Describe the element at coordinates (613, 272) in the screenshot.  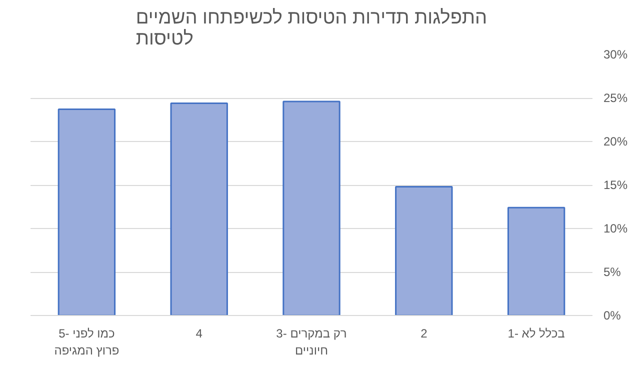
I see `y-tick-label: 5%` at that location.